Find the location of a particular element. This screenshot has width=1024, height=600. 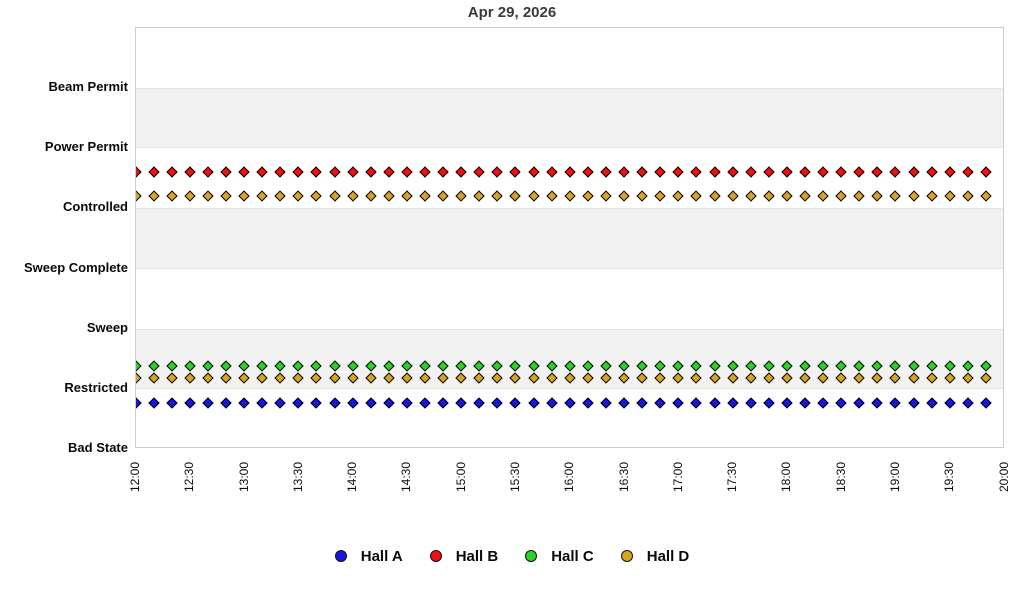

x-axis-label-15-00: 15:00 is located at coordinates (460, 476).